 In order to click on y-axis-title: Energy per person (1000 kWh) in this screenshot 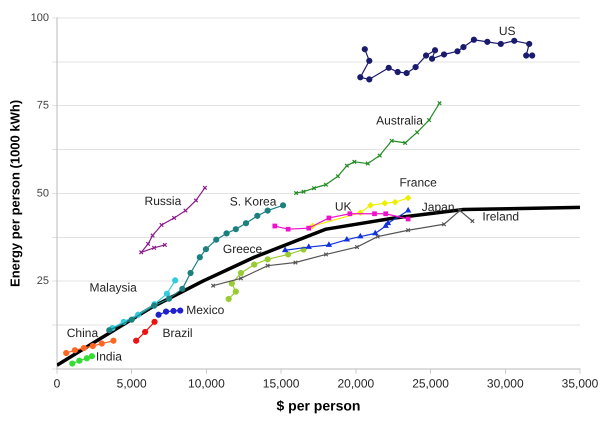, I will do `click(14, 193)`.